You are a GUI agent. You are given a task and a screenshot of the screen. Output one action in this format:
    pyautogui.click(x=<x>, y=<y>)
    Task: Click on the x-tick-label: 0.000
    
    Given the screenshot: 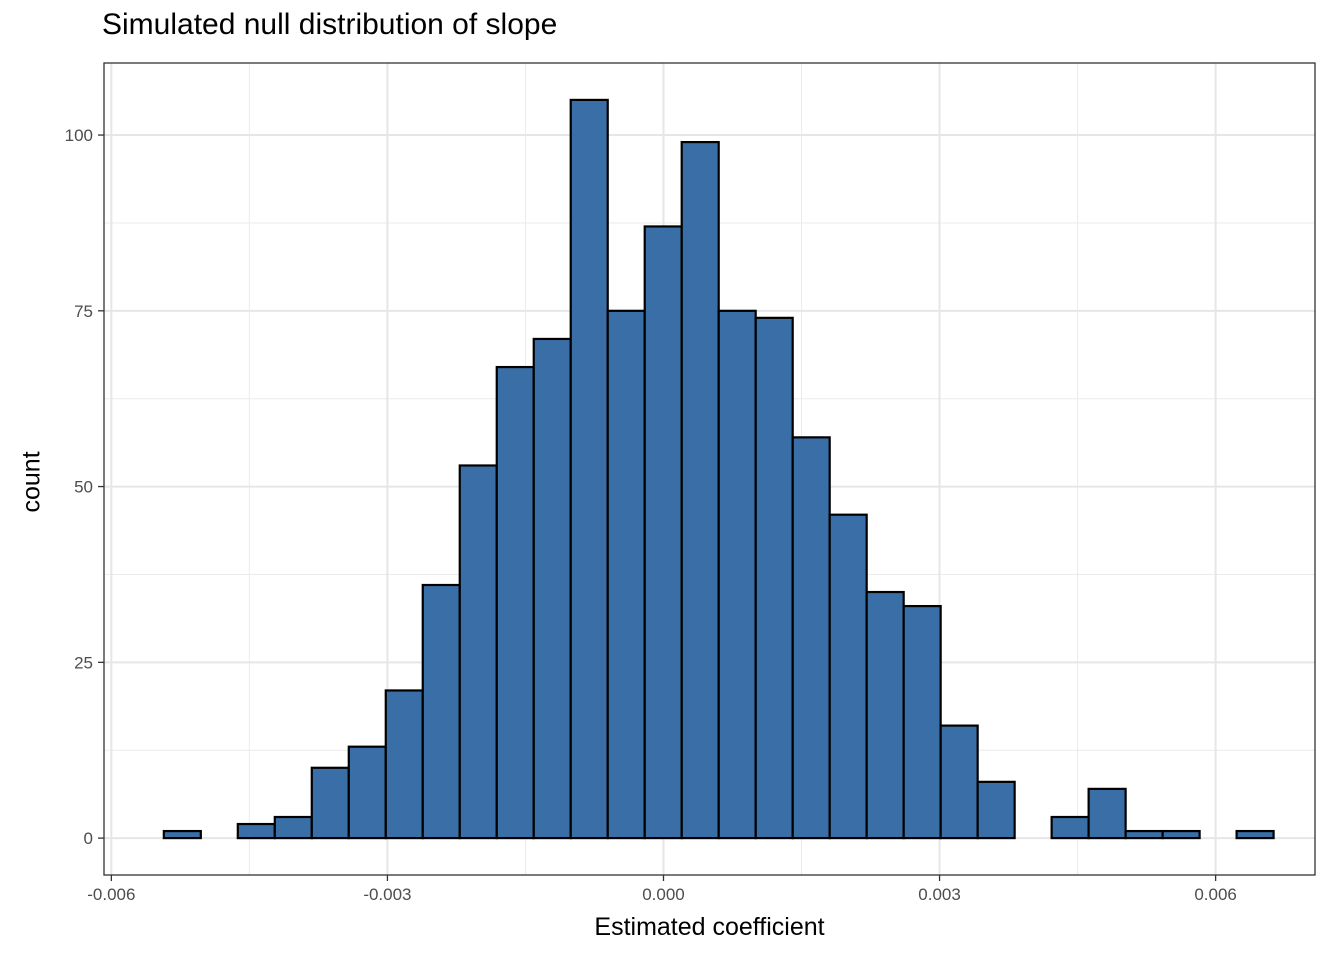 What is the action you would take?
    pyautogui.click(x=663, y=894)
    